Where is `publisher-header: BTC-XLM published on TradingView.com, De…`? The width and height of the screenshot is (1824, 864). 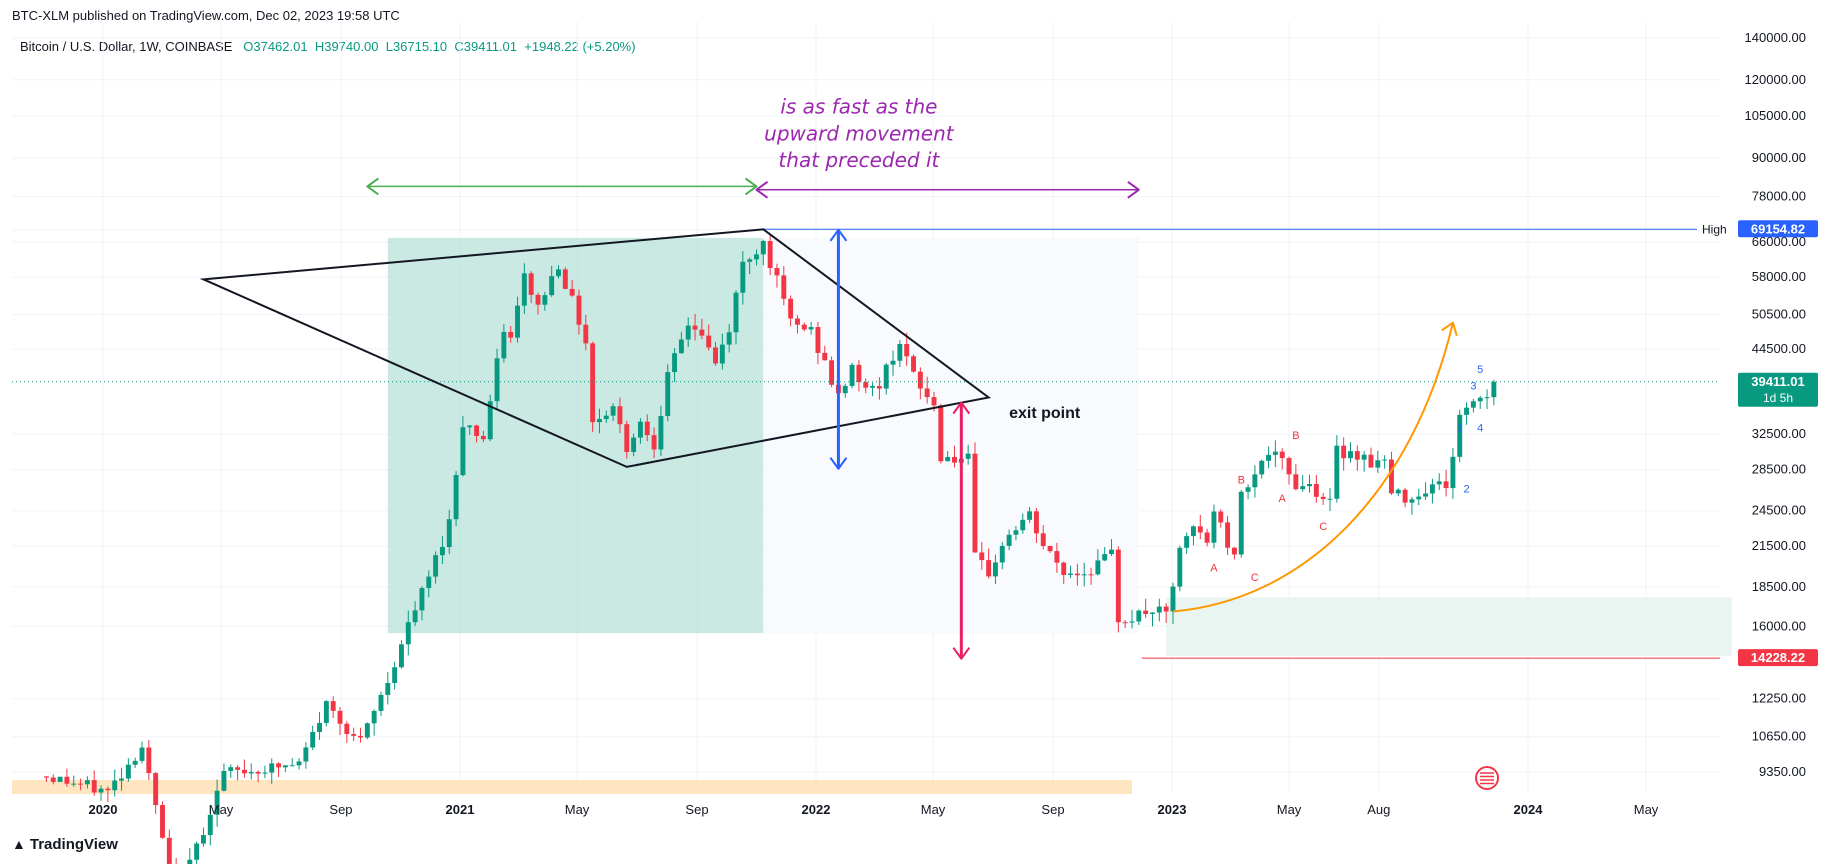 publisher-header: BTC-XLM published on TradingView.com, De… is located at coordinates (206, 15).